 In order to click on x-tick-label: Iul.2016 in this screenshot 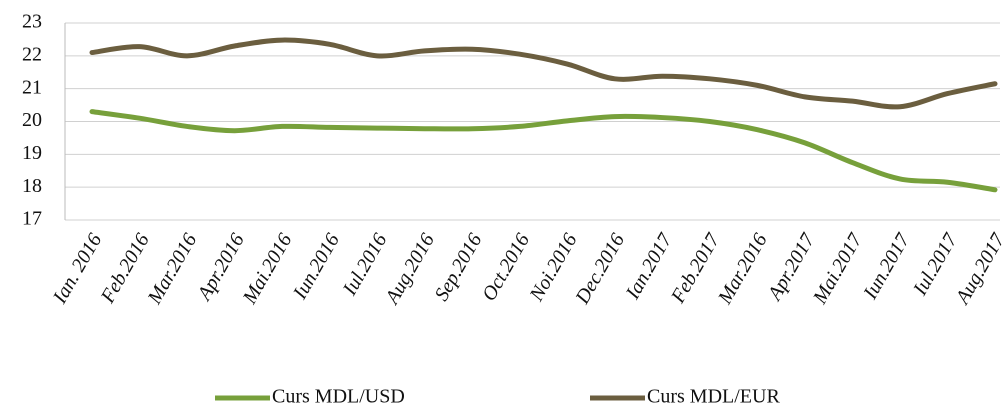, I will do `click(364, 265)`.